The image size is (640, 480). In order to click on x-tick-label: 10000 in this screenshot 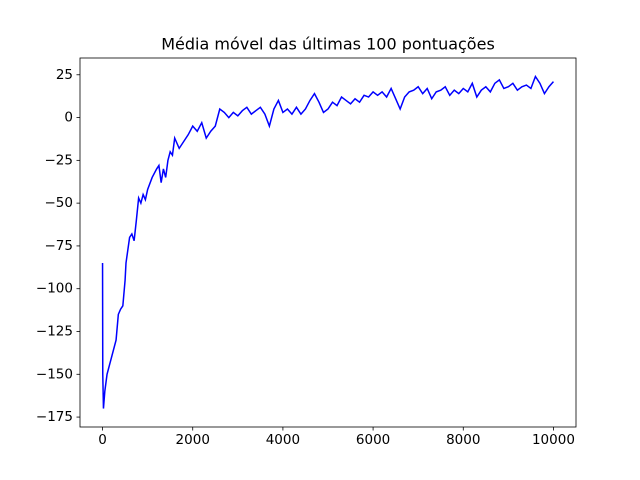, I will do `click(553, 440)`.